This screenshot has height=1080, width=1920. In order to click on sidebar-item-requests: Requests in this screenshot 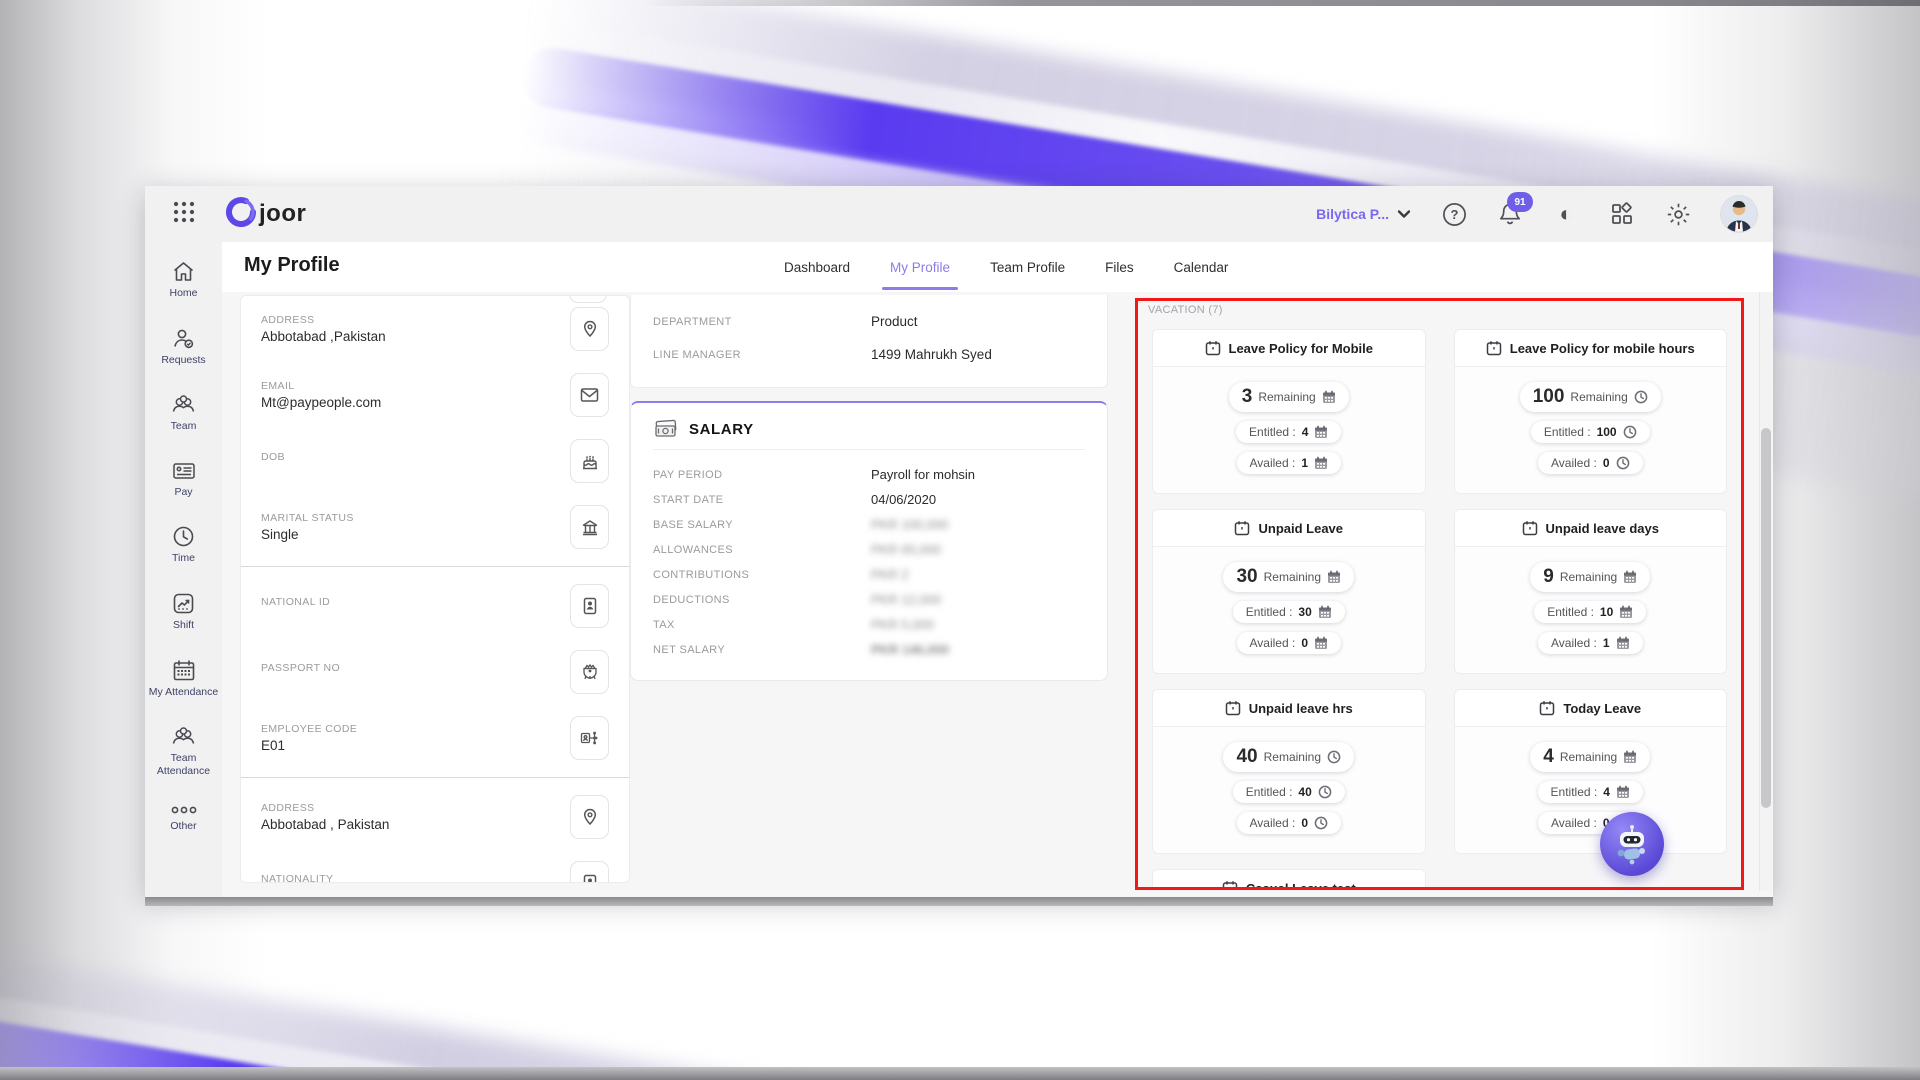, I will do `click(184, 347)`.